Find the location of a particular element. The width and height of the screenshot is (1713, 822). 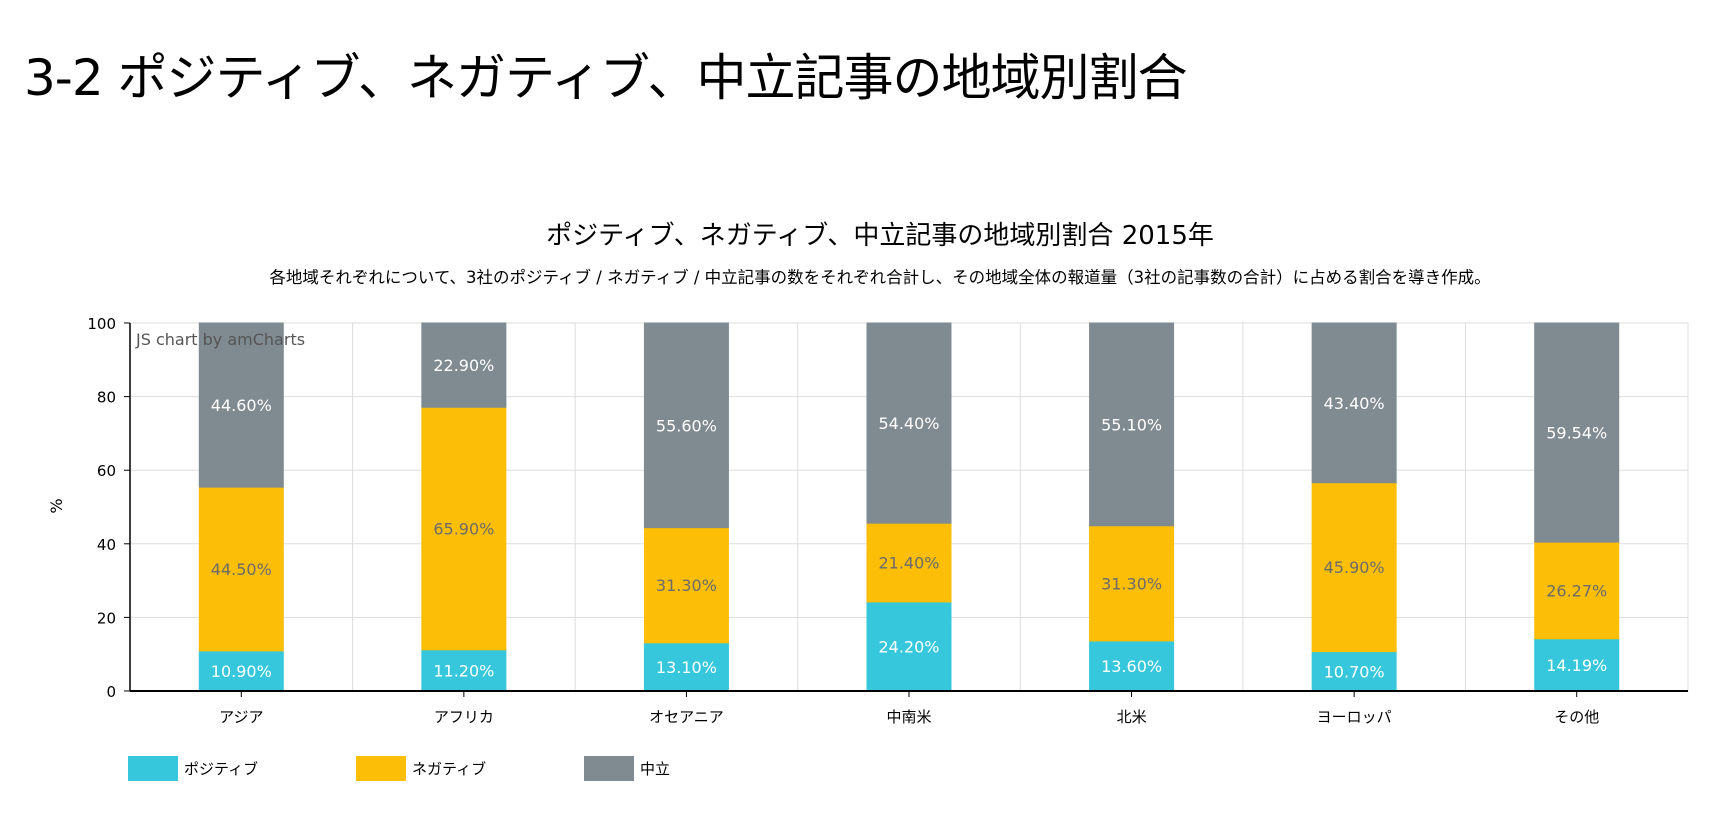

x-tick-label: その他 is located at coordinates (1576, 717).